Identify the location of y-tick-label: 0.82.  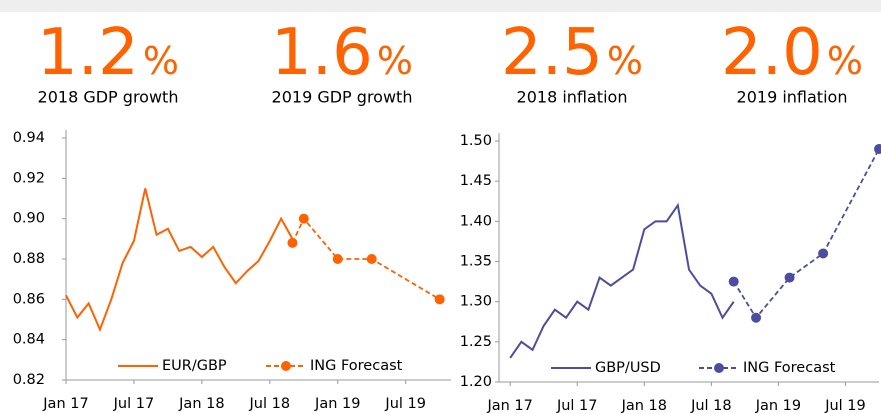
(29, 380).